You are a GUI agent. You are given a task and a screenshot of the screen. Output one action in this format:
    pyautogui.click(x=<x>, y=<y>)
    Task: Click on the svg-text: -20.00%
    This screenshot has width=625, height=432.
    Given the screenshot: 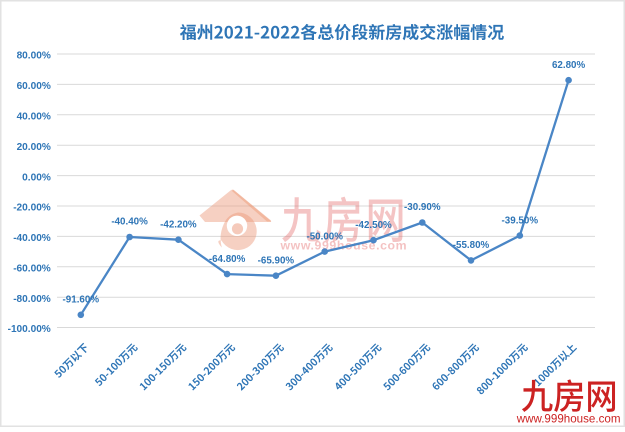 What is the action you would take?
    pyautogui.click(x=32, y=208)
    